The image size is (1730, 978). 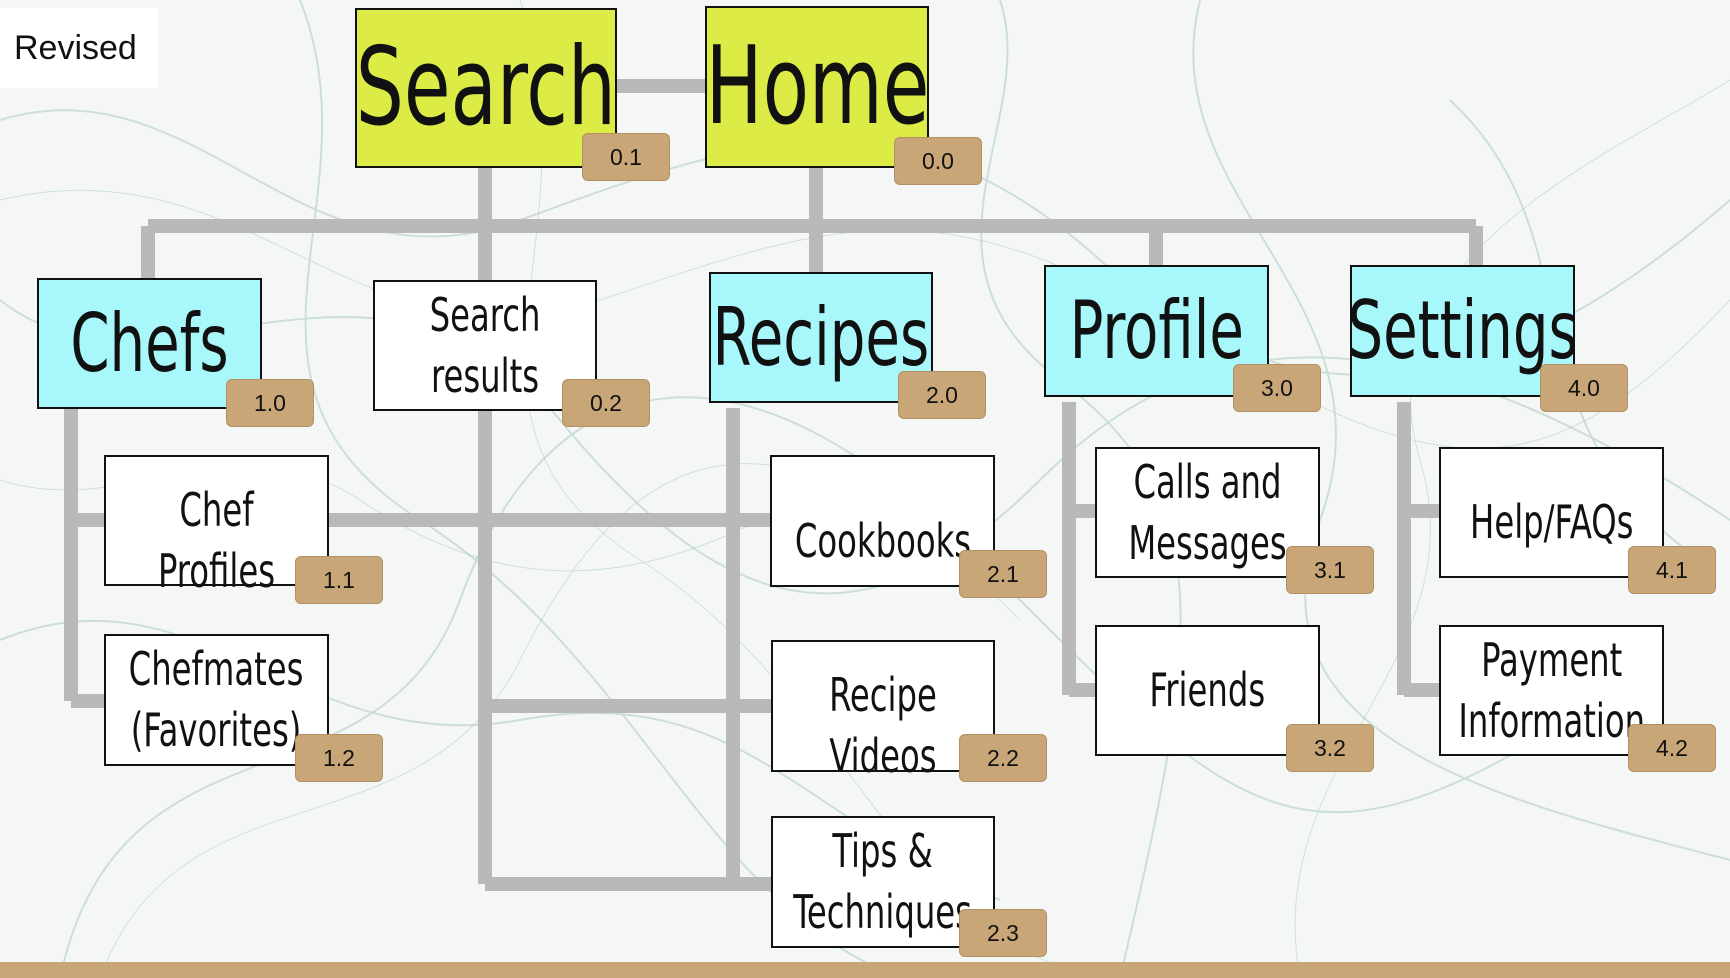 I want to click on recipes-node-label: Recipes, so click(x=821, y=337).